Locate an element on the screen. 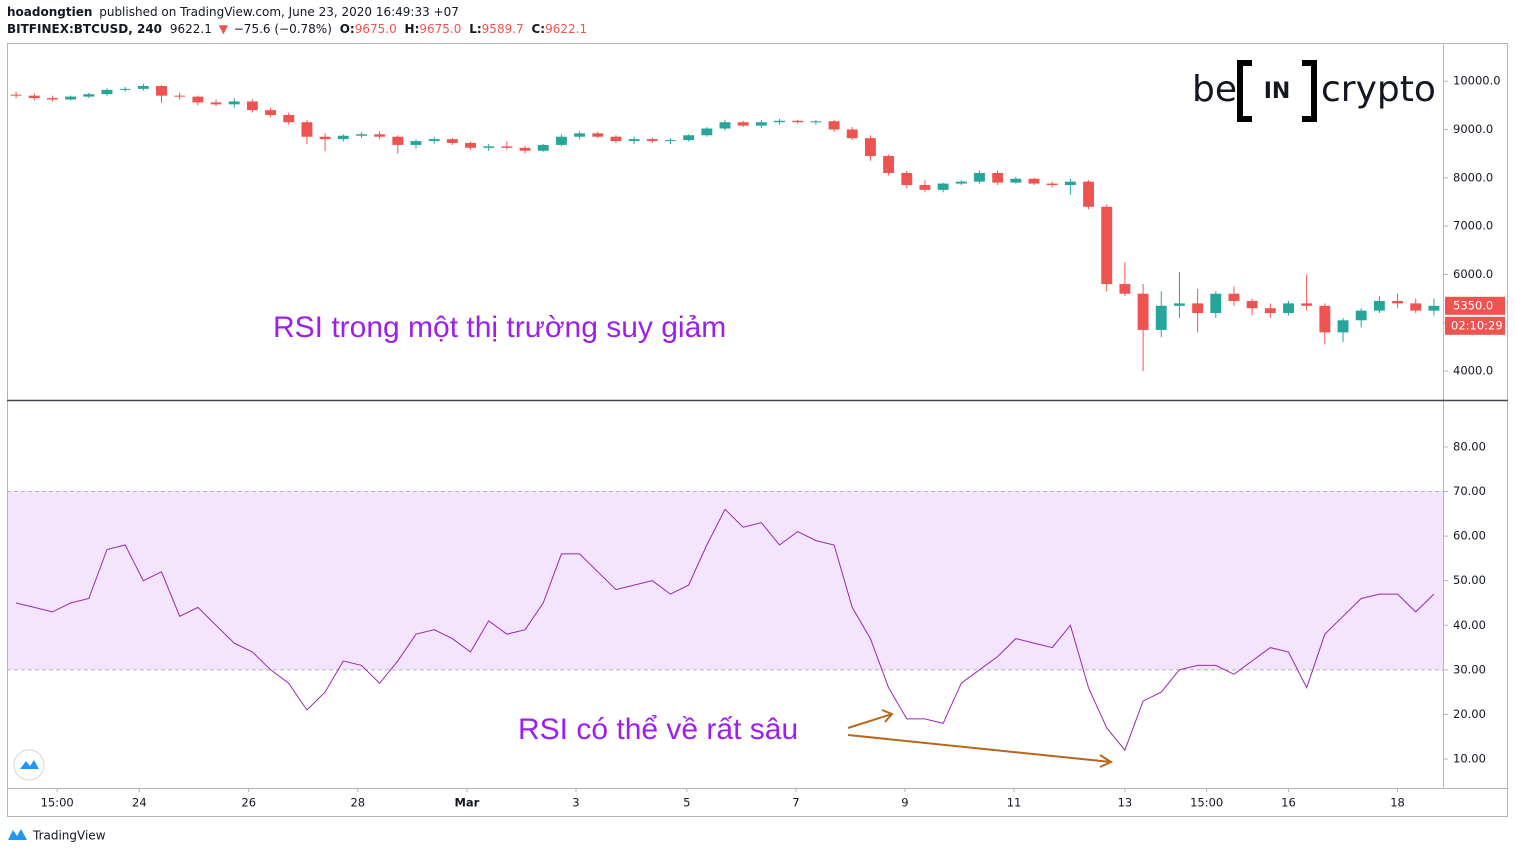 This screenshot has height=854, width=1515. logo-middle: IN is located at coordinates (1277, 91).